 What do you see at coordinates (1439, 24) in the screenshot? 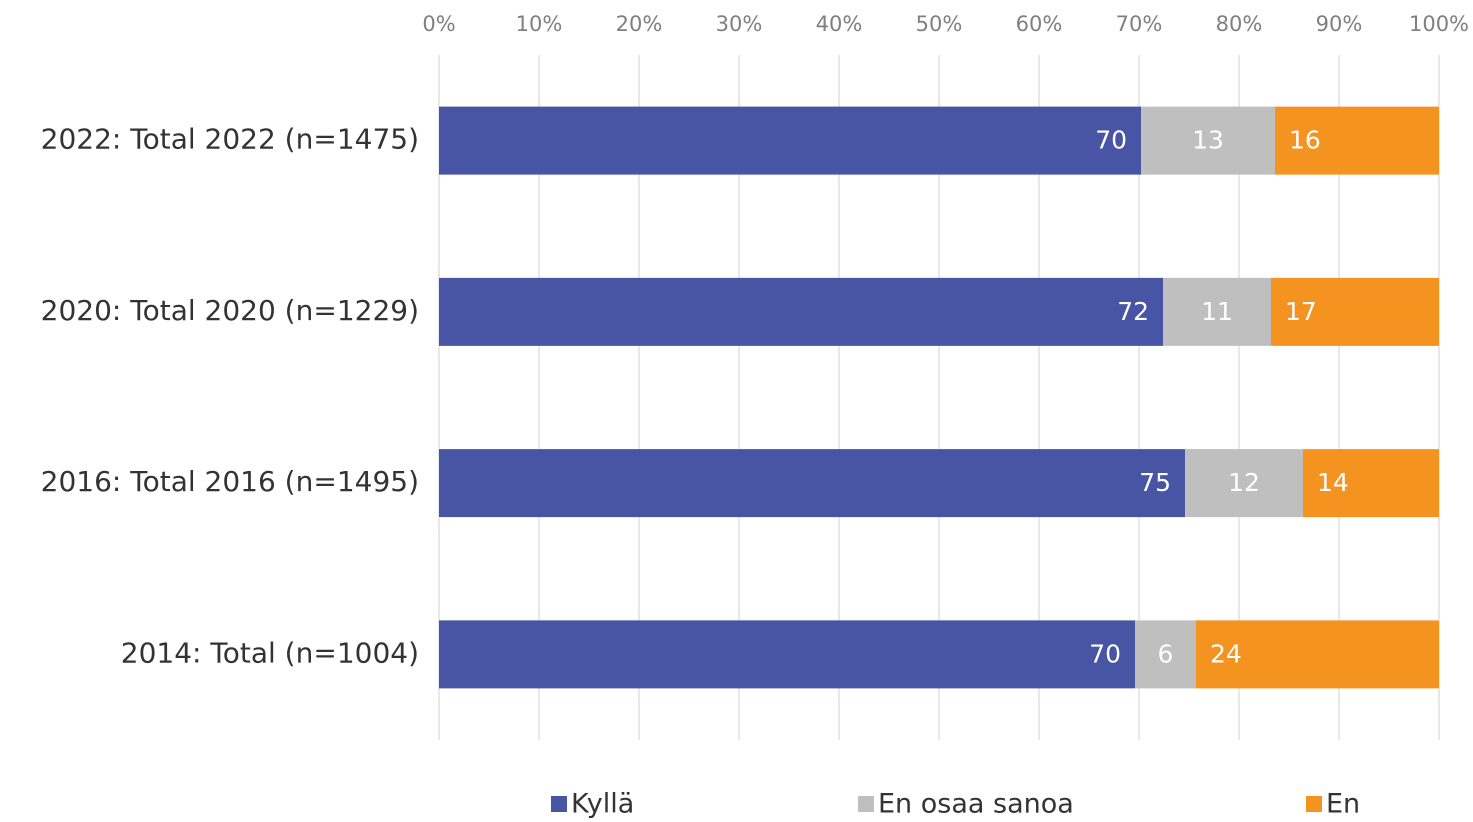
I see `x-tick-label: 100%` at bounding box center [1439, 24].